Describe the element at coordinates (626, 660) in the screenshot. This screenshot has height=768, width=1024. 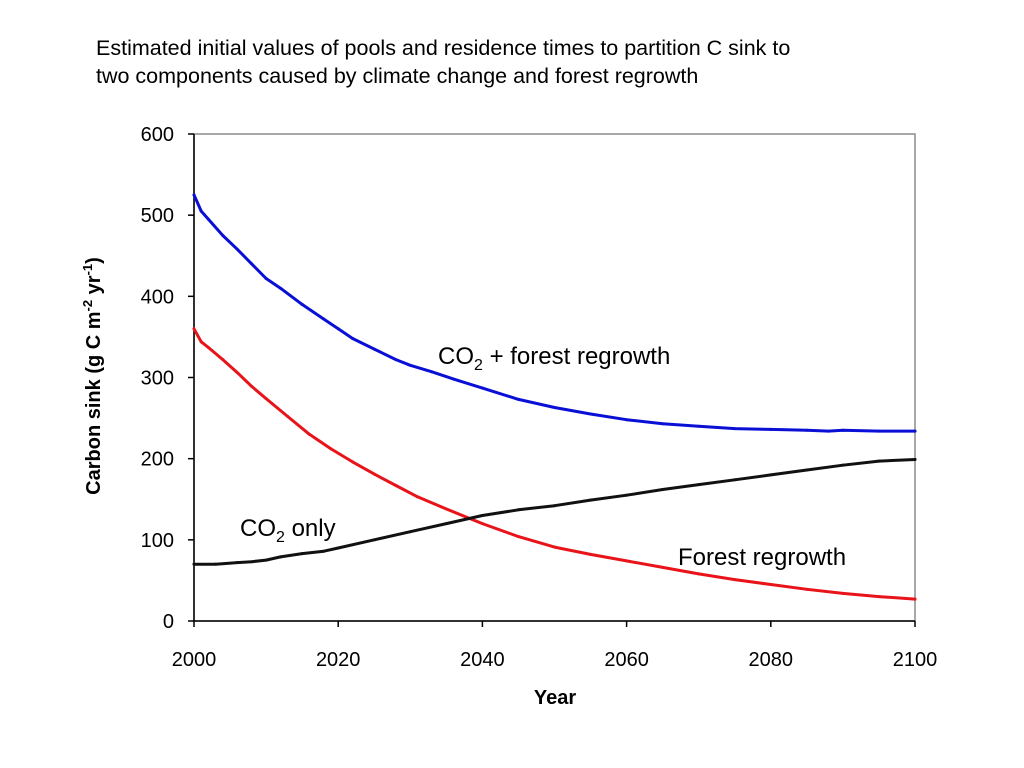
I see `x-tick-label: 2060` at that location.